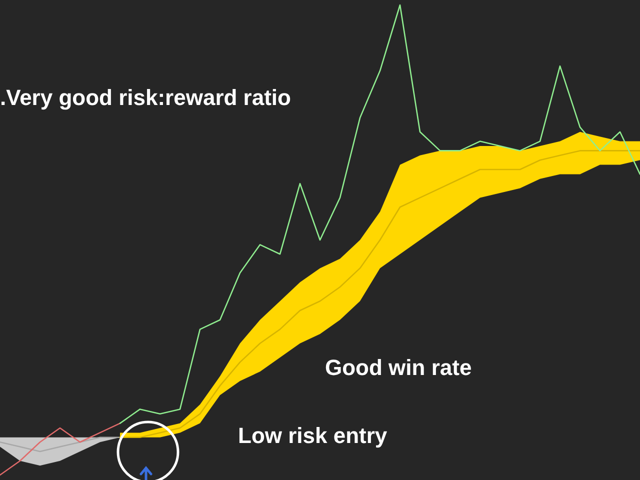 The width and height of the screenshot is (640, 480). Describe the element at coordinates (313, 435) in the screenshot. I see `annotation: Low risk entry` at that location.